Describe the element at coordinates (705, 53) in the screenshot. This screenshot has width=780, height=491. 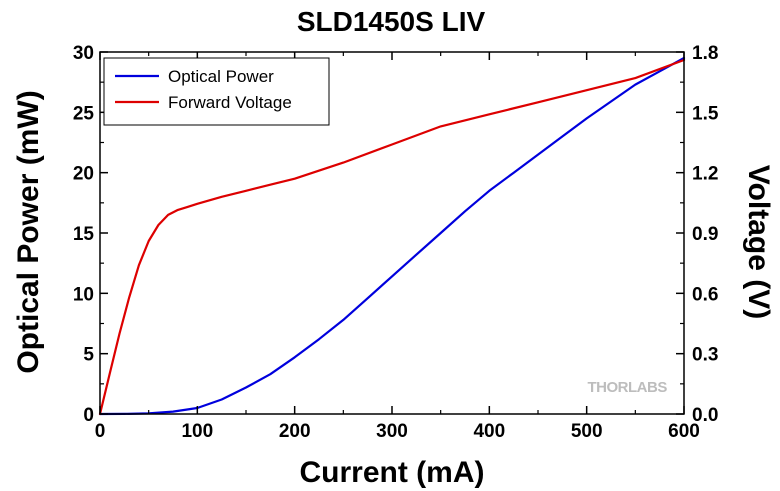
I see `y2-tick-label: 1.8` at that location.